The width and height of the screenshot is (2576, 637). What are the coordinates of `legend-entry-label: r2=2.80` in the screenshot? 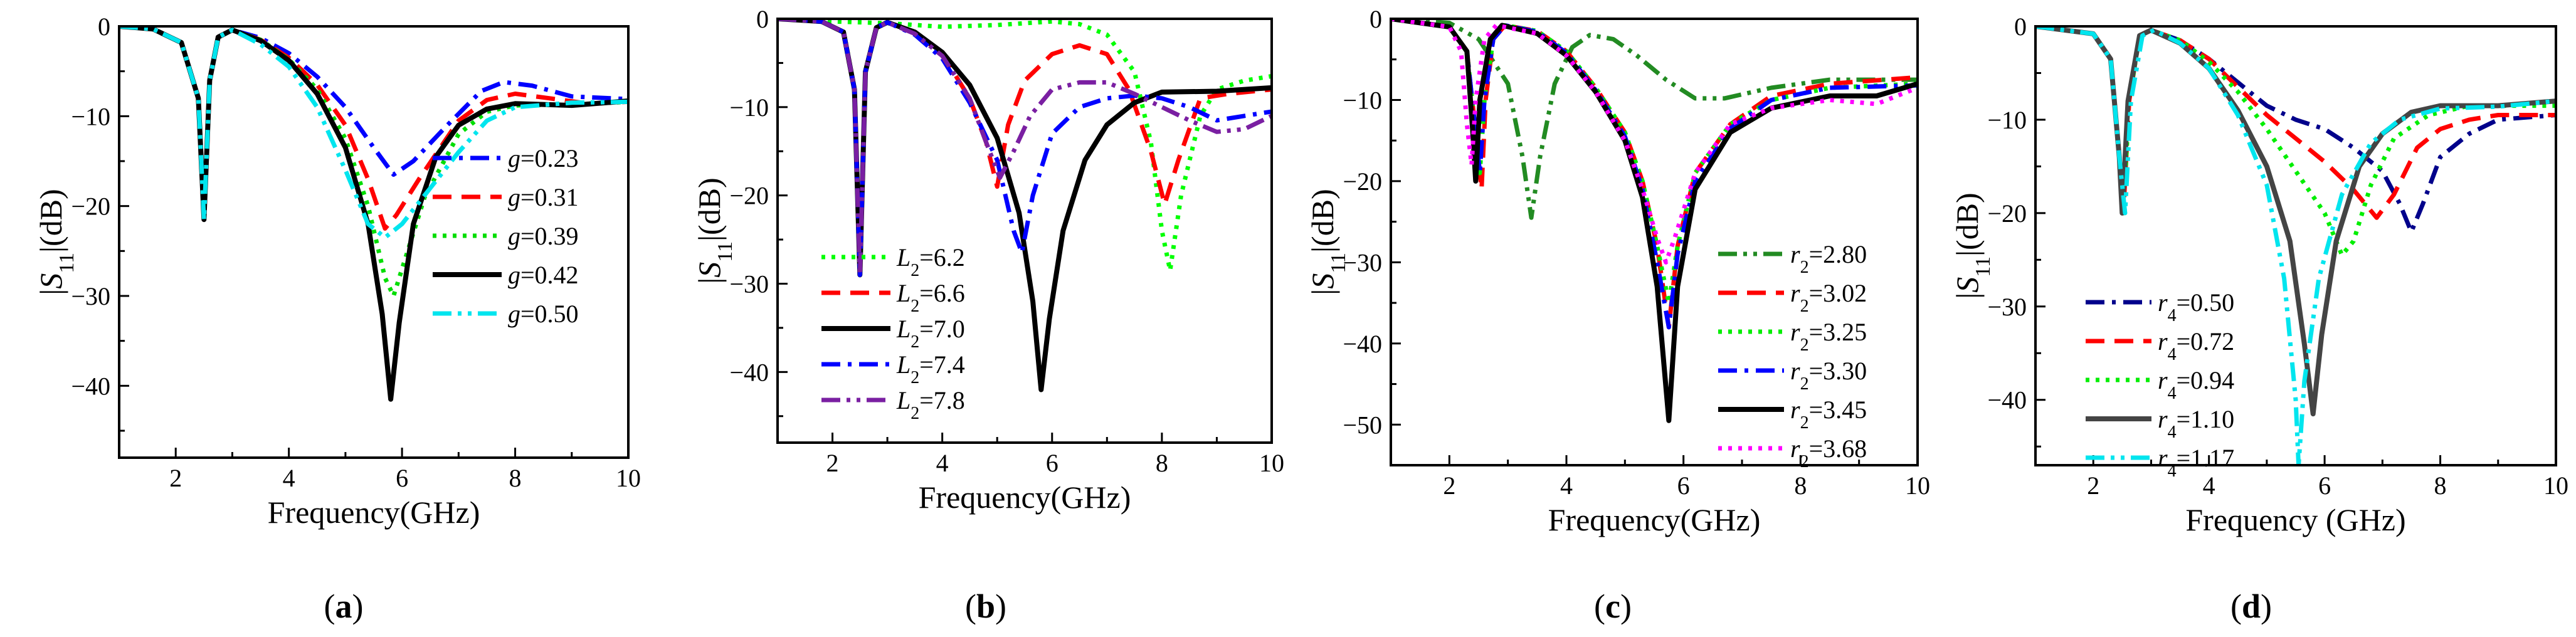 It's located at (1828, 258).